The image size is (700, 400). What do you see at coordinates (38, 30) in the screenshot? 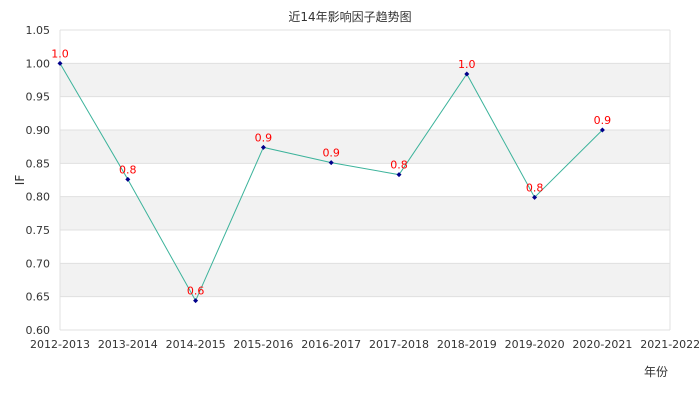
I see `y-tick-label: 1.05` at bounding box center [38, 30].